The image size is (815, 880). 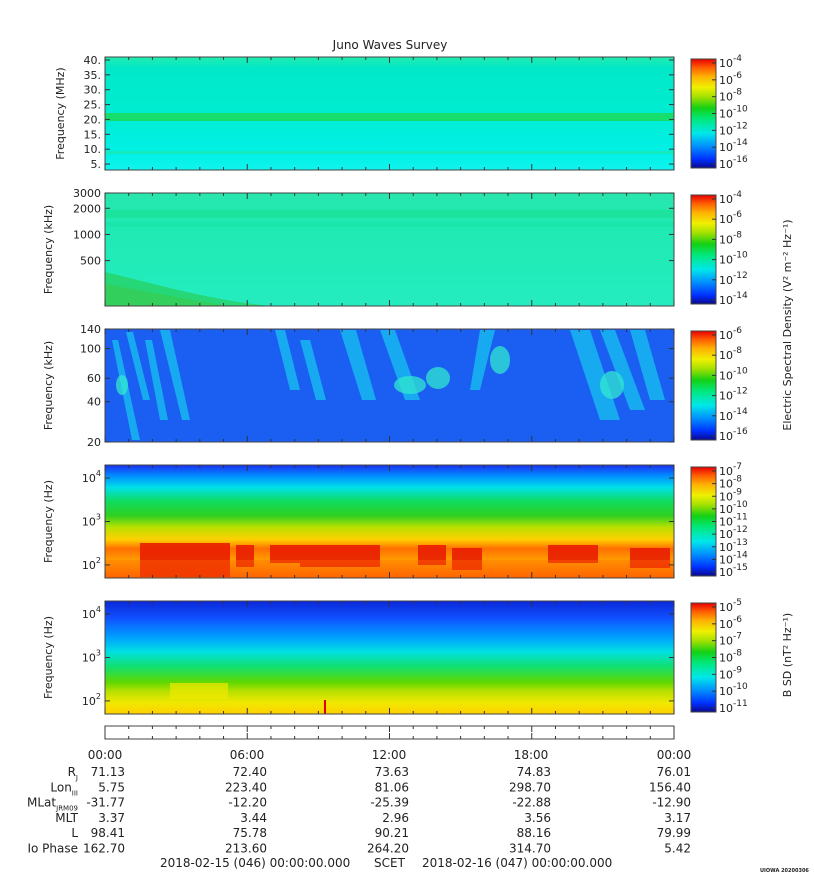 What do you see at coordinates (390, 863) in the screenshot?
I see `footer-scet: SCET` at bounding box center [390, 863].